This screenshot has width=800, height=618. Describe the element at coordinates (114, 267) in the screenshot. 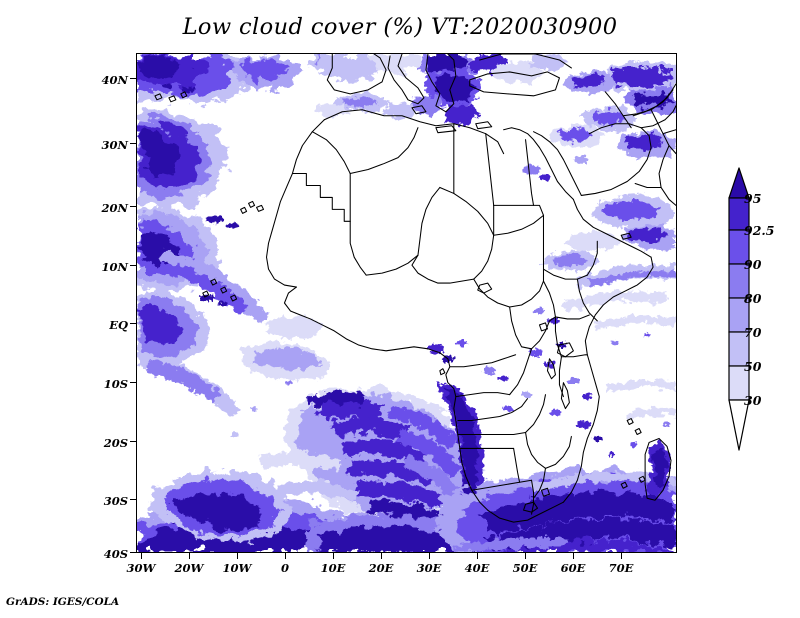

I see `y-tick-label: 10N` at that location.